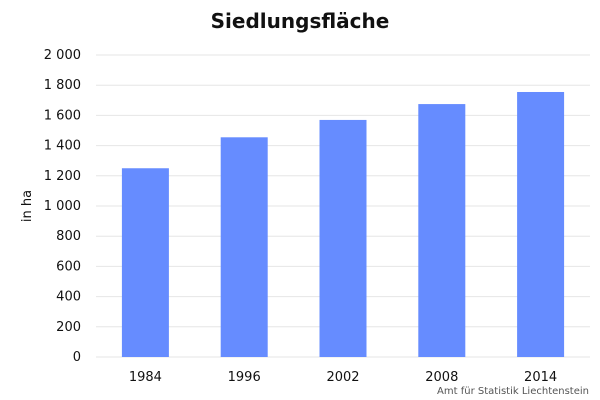  I want to click on y-tick-label: 1 000, so click(62, 206).